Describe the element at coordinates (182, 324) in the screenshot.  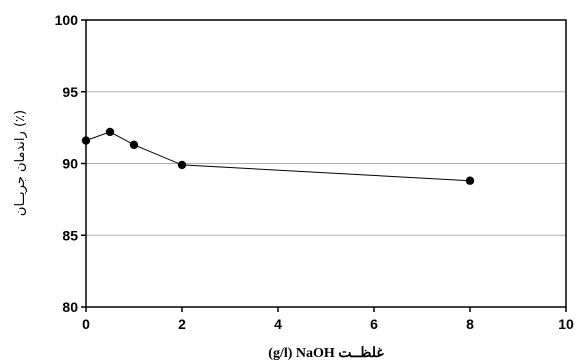
I see `x-tick-label: 2` at that location.